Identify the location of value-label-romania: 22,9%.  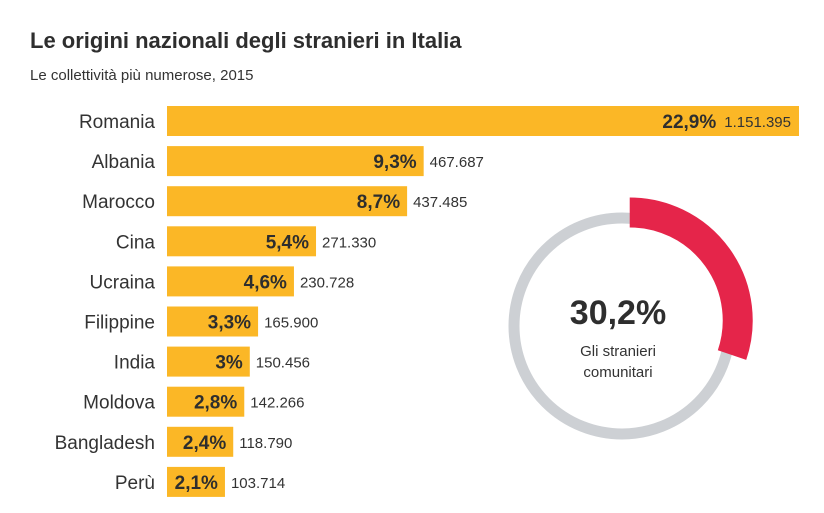
(689, 122).